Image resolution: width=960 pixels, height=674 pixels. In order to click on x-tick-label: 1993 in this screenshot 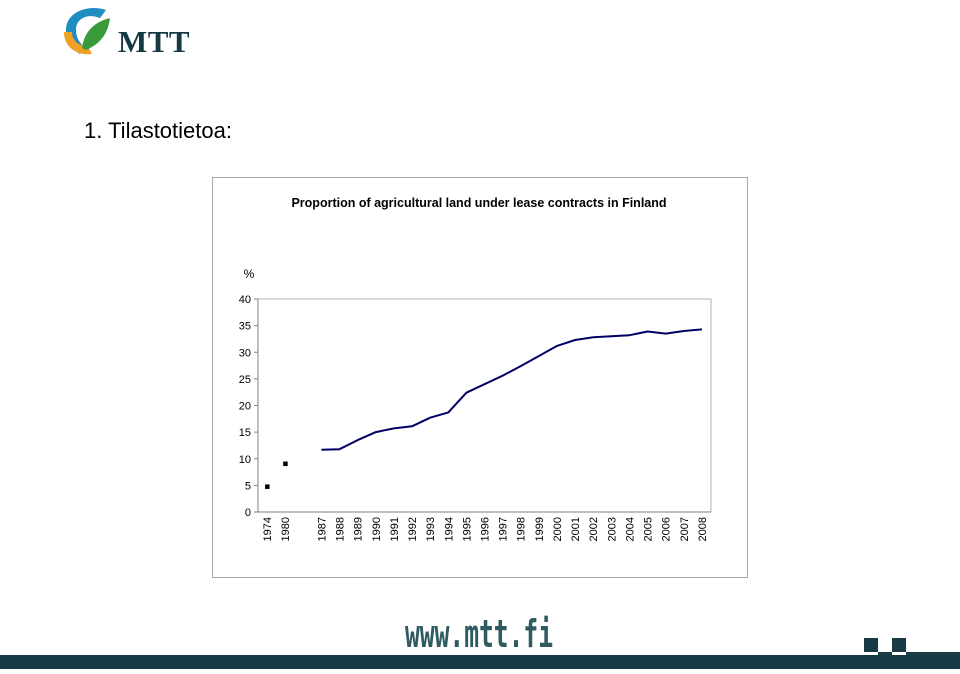, I will do `click(431, 529)`.